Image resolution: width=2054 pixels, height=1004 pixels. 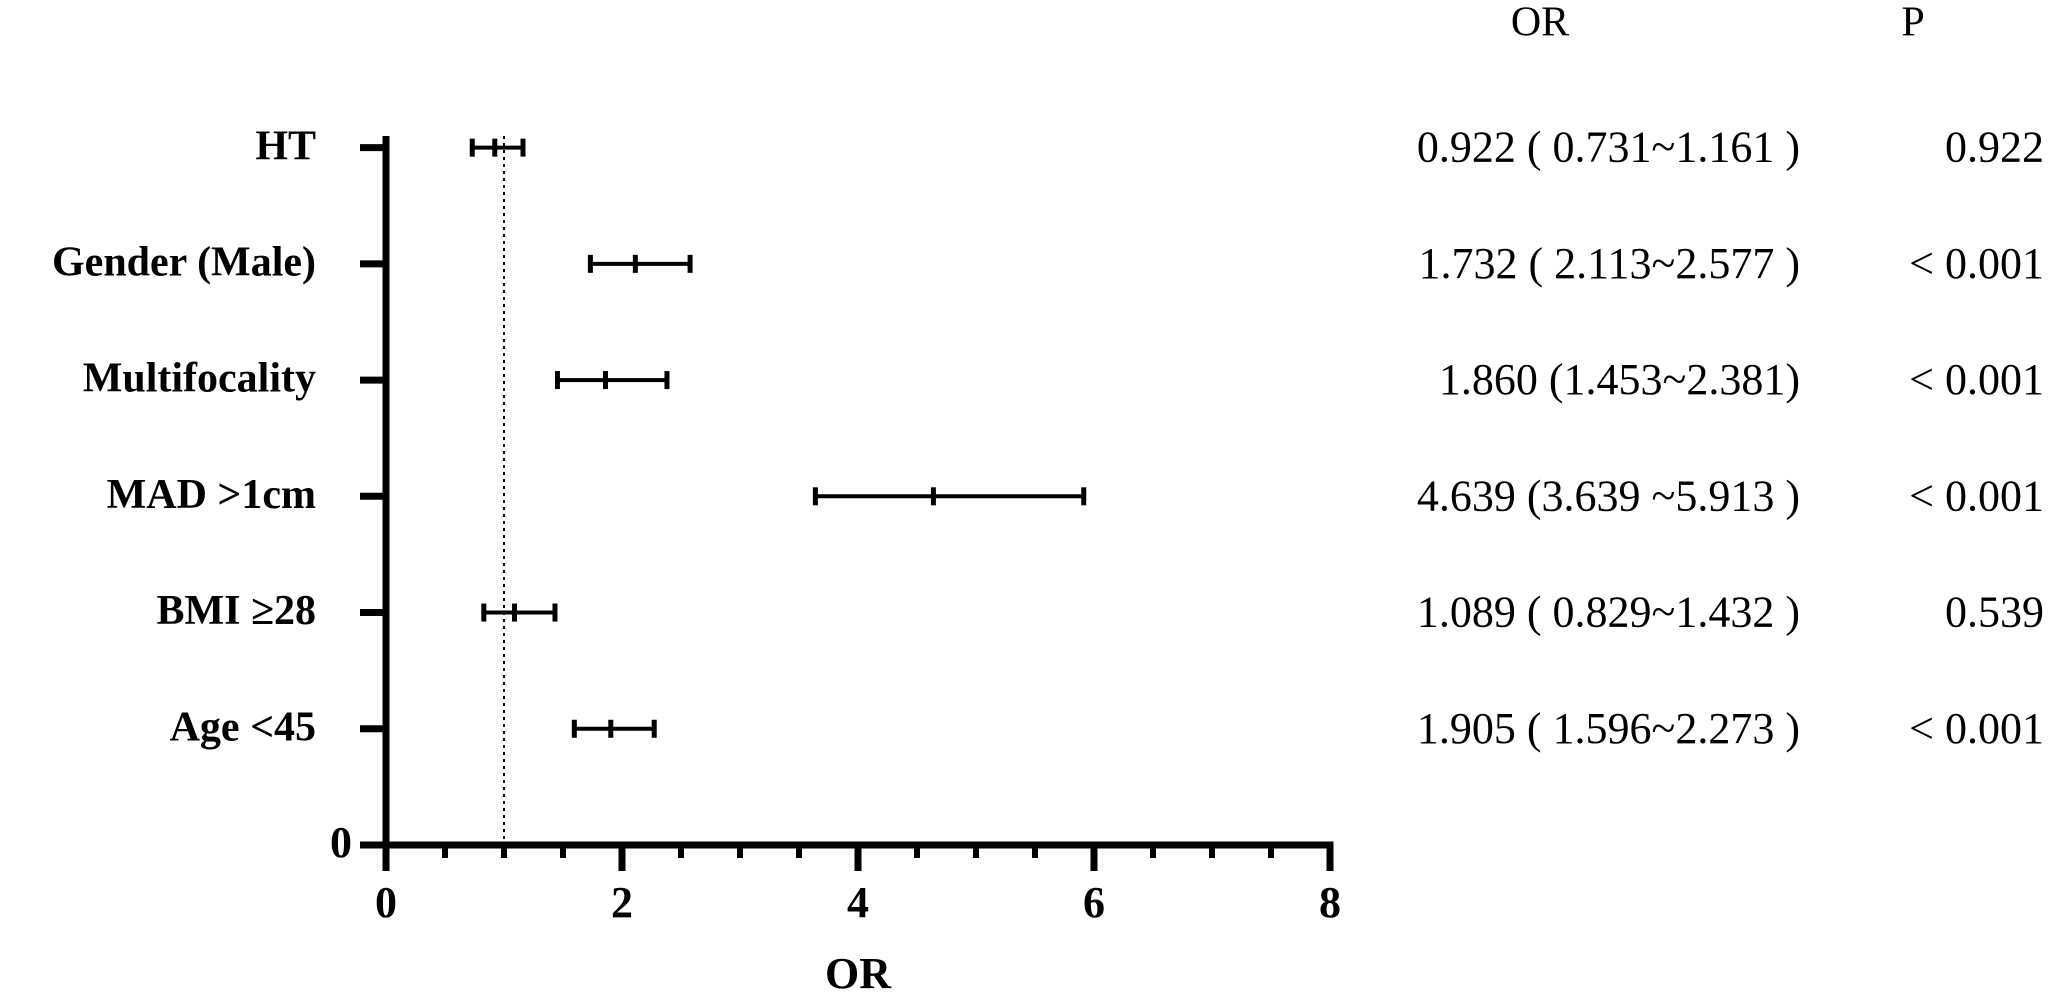 I want to click on or-ci-label: 1.089 ( 0.829~1.432 ), so click(x=1608, y=612).